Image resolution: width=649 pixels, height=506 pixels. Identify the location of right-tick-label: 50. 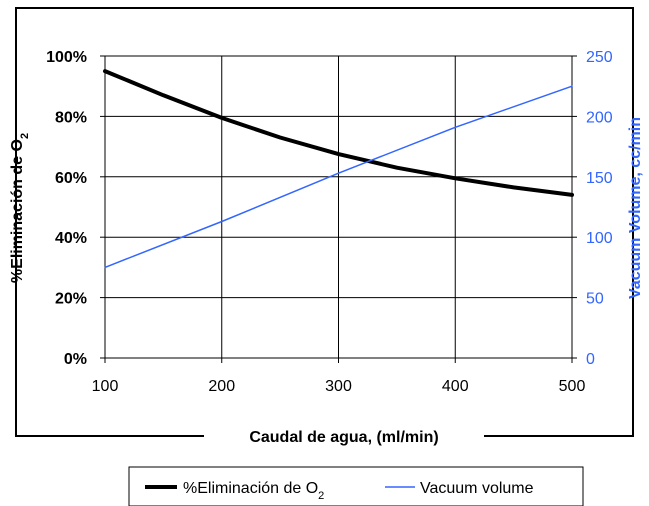
(595, 299).